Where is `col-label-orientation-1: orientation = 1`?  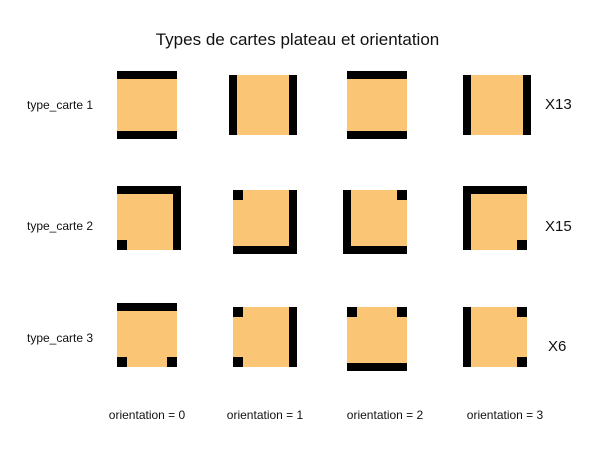
col-label-orientation-1: orientation = 1 is located at coordinates (265, 415).